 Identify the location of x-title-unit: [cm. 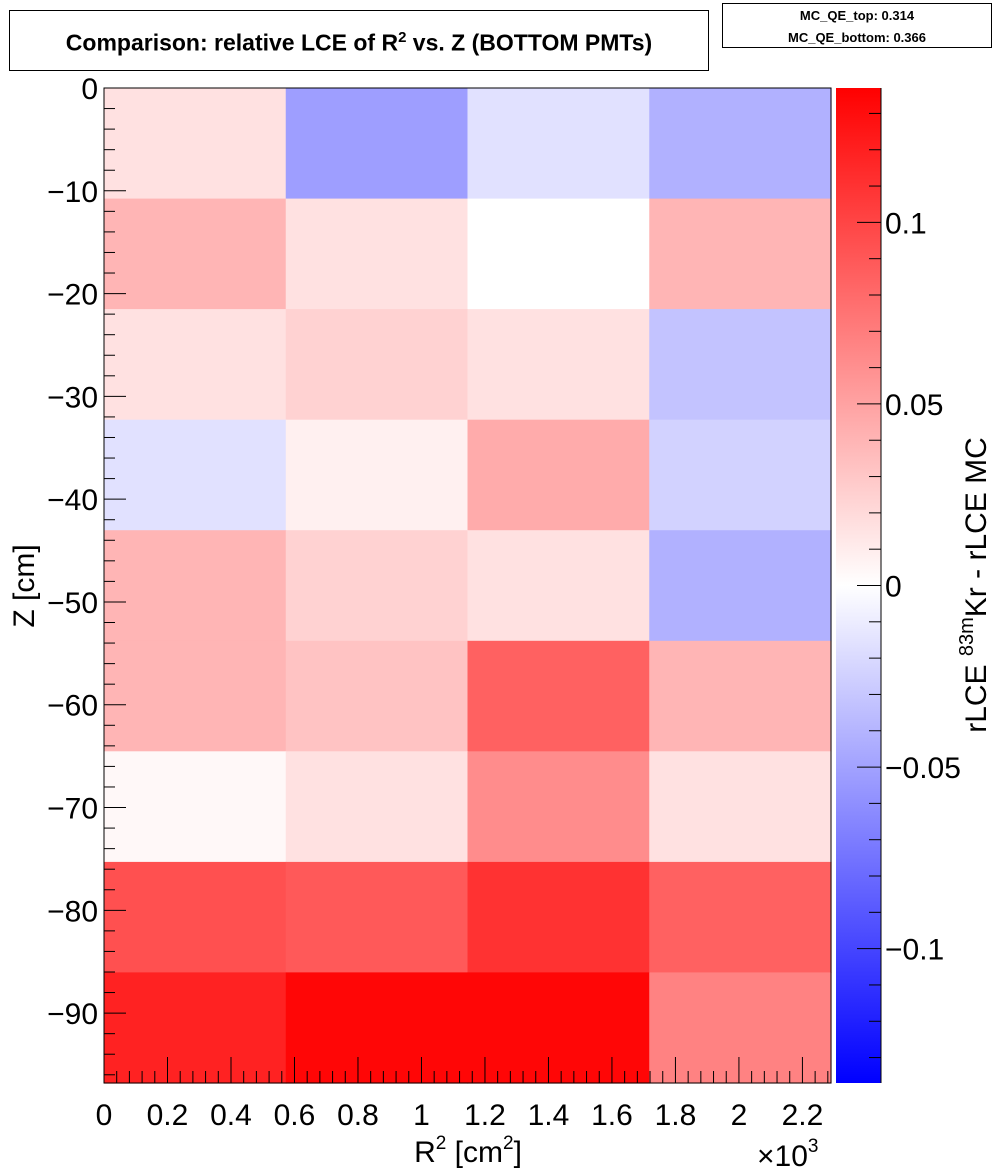
(474, 1152).